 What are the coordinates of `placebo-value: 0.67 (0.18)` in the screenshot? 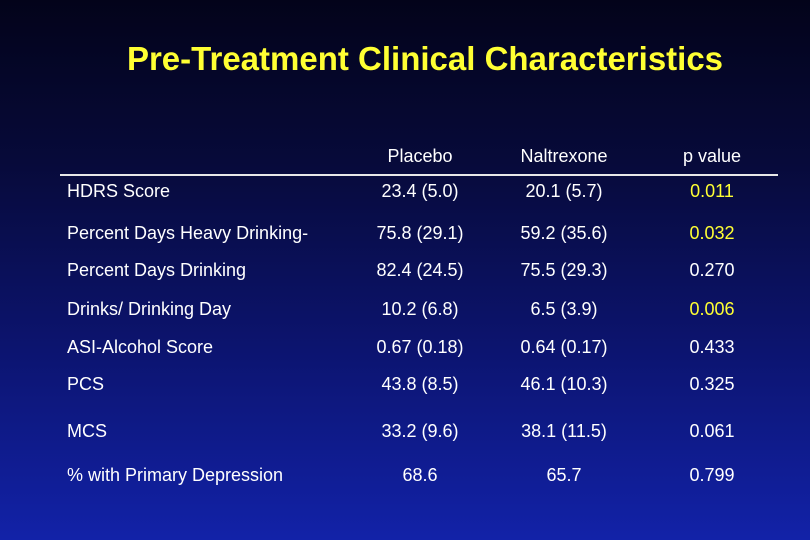 It's located at (420, 347).